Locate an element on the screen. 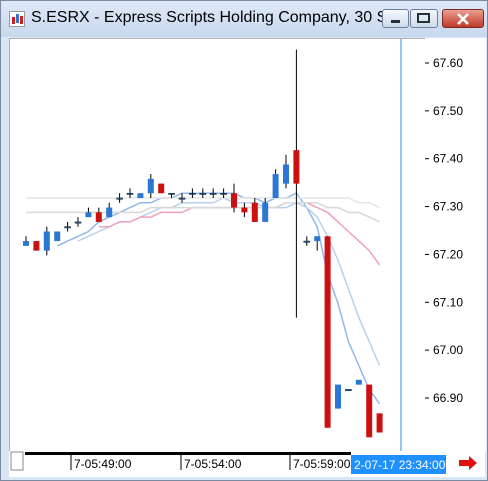 The height and width of the screenshot is (481, 488). time-tick-label: 7-05:54:00 is located at coordinates (213, 464).